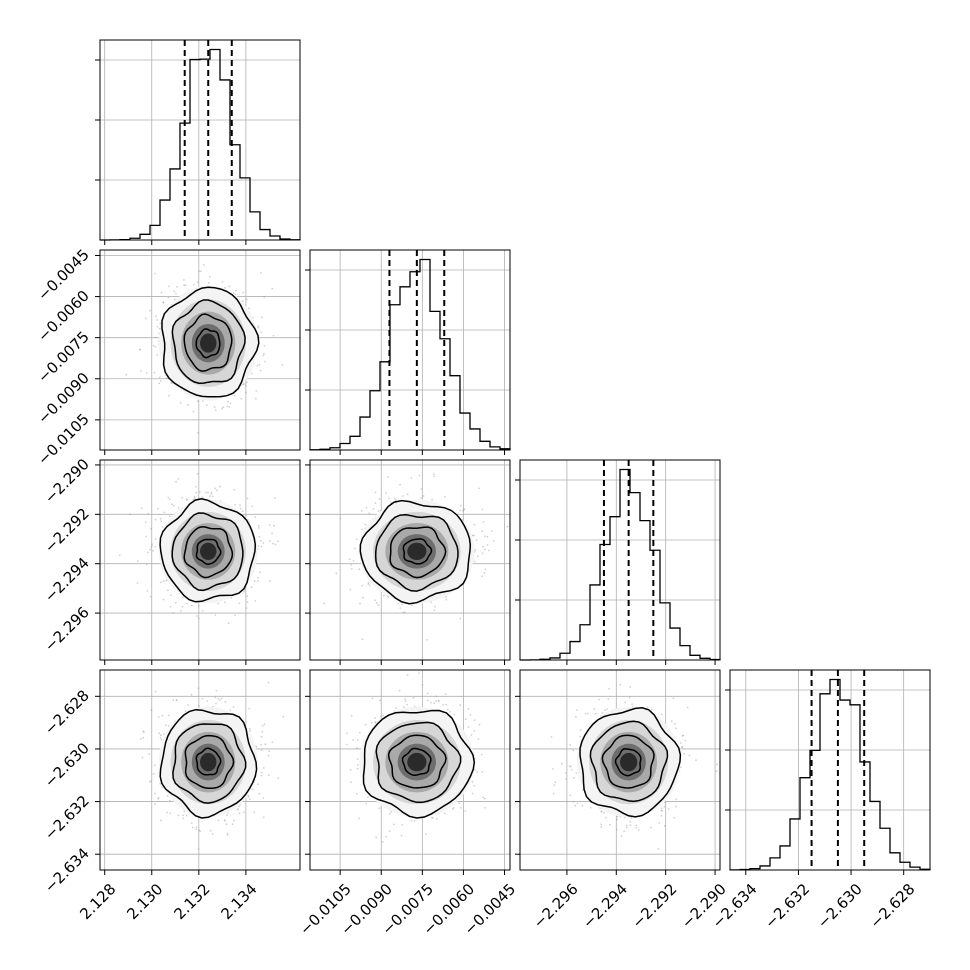  Describe the element at coordinates (67, 530) in the screenshot. I see `y-tick-label: −2.292` at that location.